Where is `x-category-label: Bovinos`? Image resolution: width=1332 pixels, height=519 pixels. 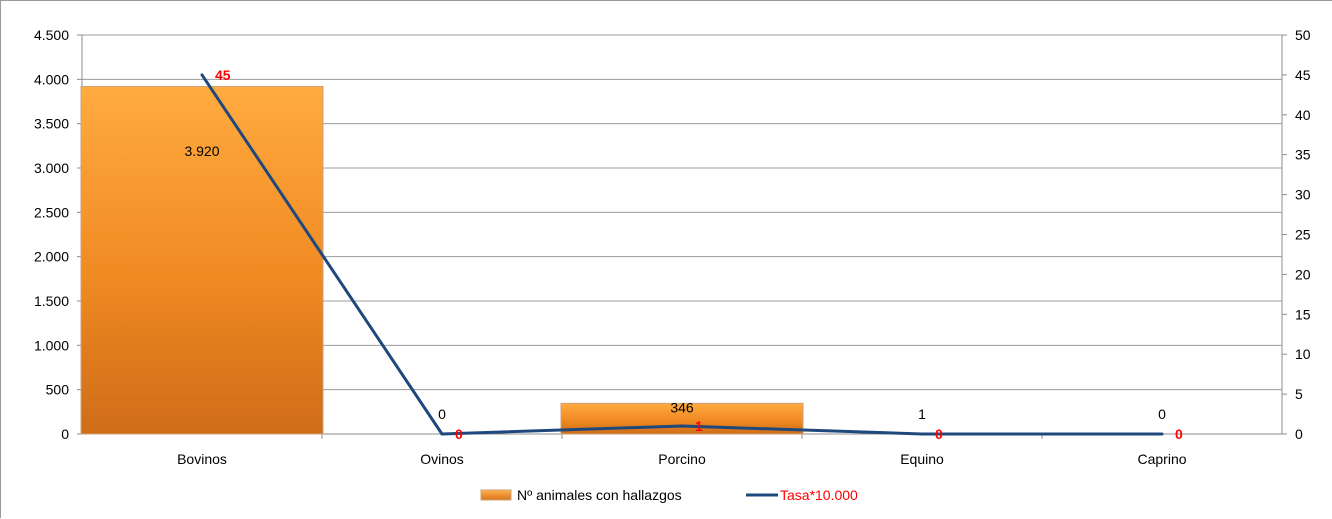
x-category-label: Bovinos is located at coordinates (202, 459).